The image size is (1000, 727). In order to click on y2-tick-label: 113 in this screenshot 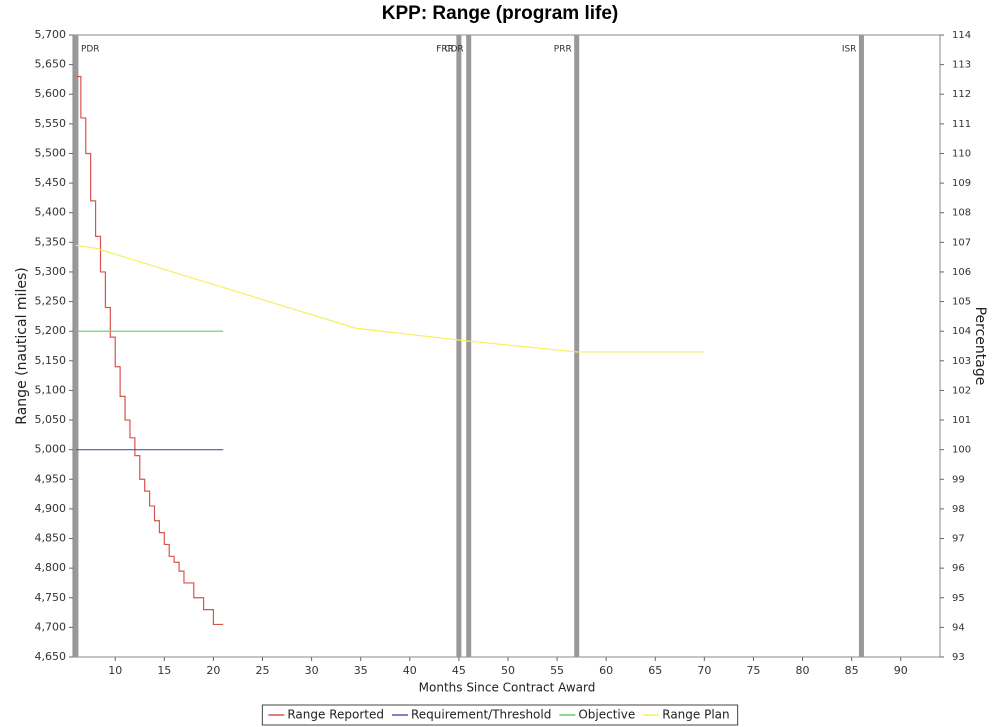, I will do `click(961, 65)`.